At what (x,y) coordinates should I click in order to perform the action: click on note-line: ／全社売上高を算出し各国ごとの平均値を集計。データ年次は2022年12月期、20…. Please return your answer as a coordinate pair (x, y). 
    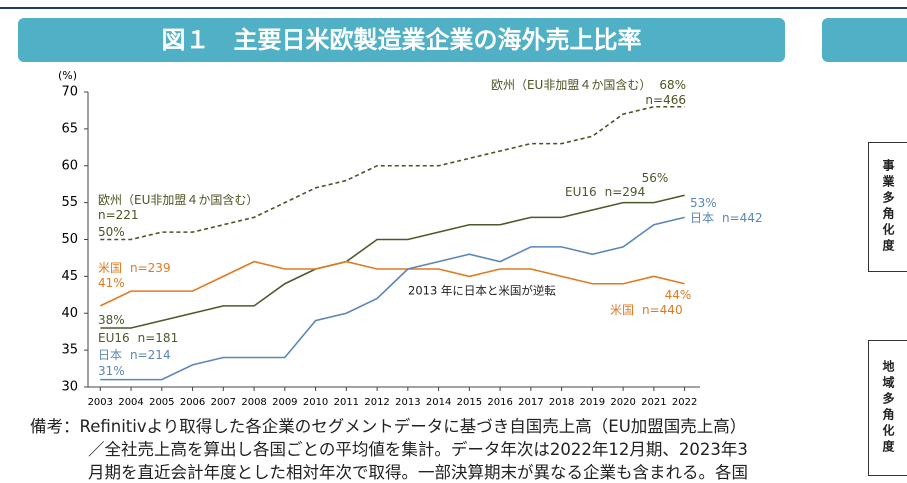
    Looking at the image, I should click on (418, 449).